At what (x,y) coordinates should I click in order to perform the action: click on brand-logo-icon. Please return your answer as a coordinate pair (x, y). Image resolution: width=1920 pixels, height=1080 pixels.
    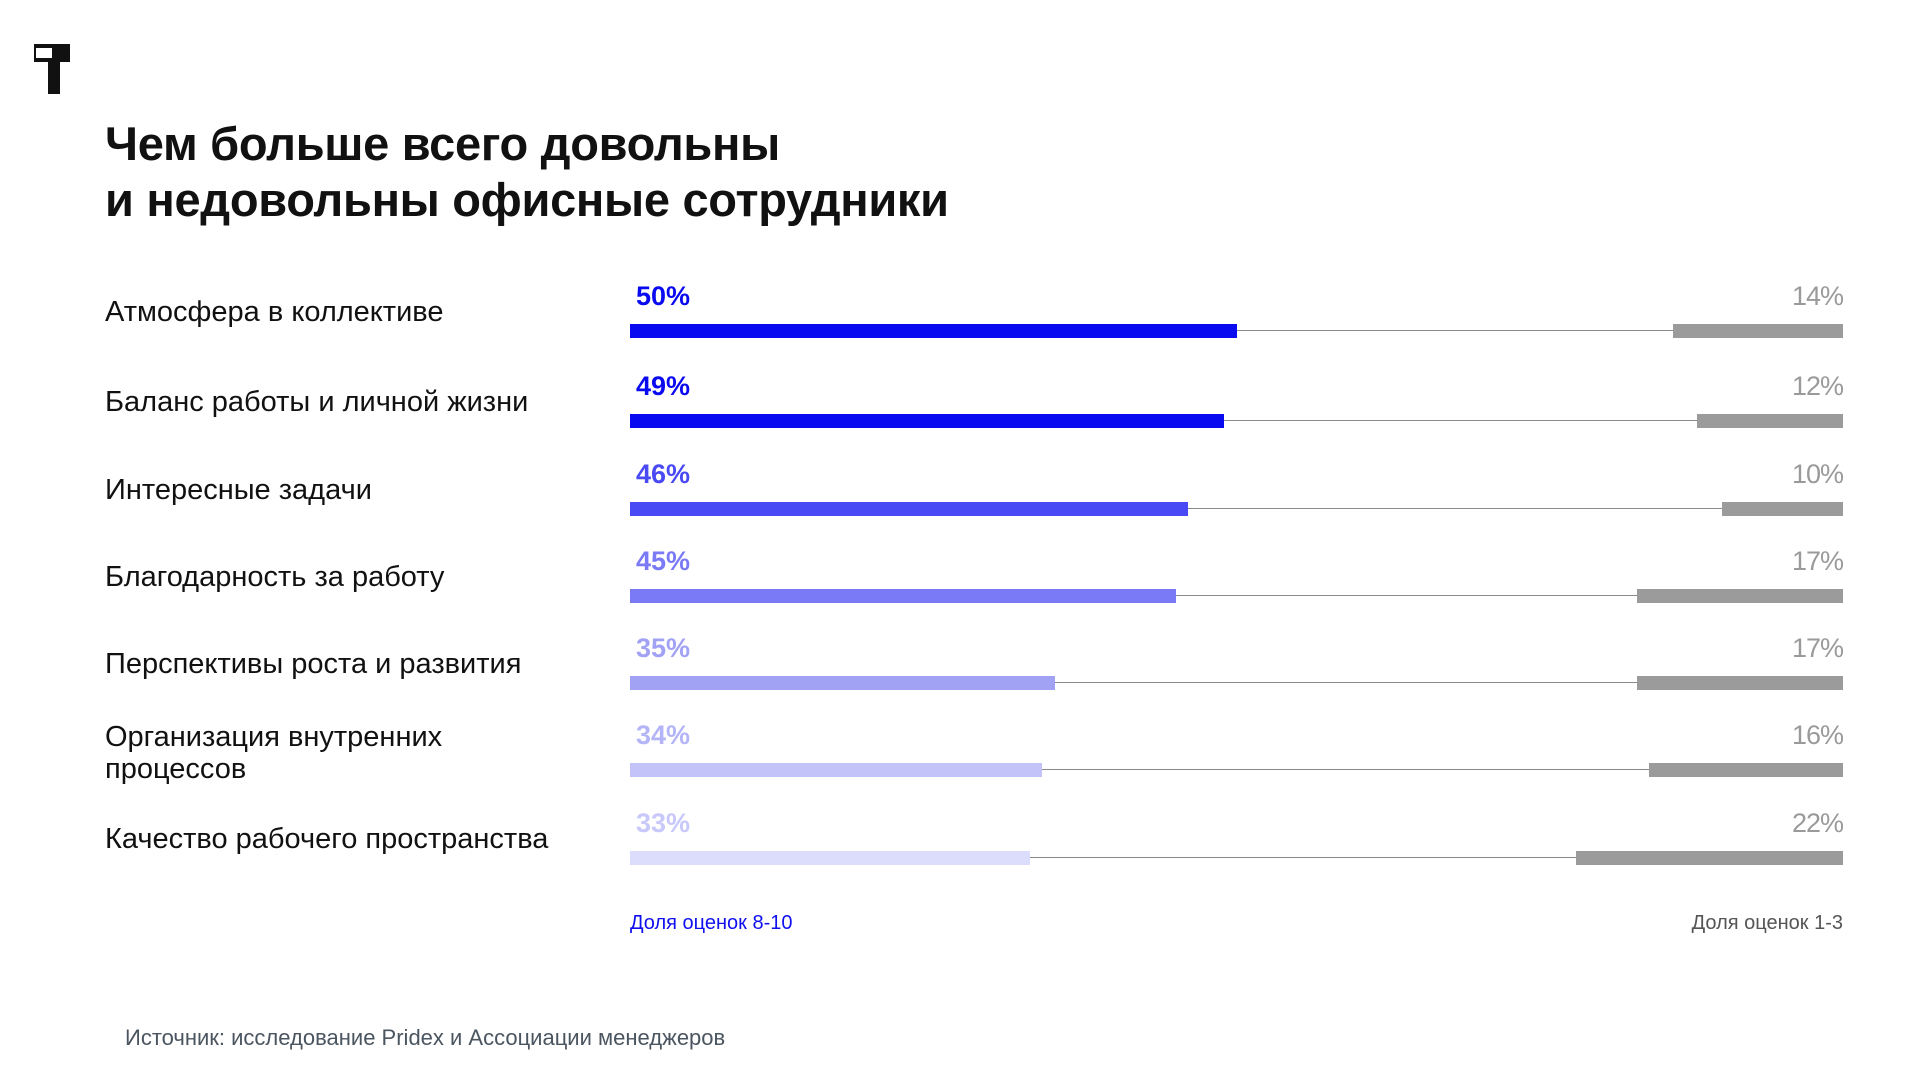
    Looking at the image, I should click on (52, 69).